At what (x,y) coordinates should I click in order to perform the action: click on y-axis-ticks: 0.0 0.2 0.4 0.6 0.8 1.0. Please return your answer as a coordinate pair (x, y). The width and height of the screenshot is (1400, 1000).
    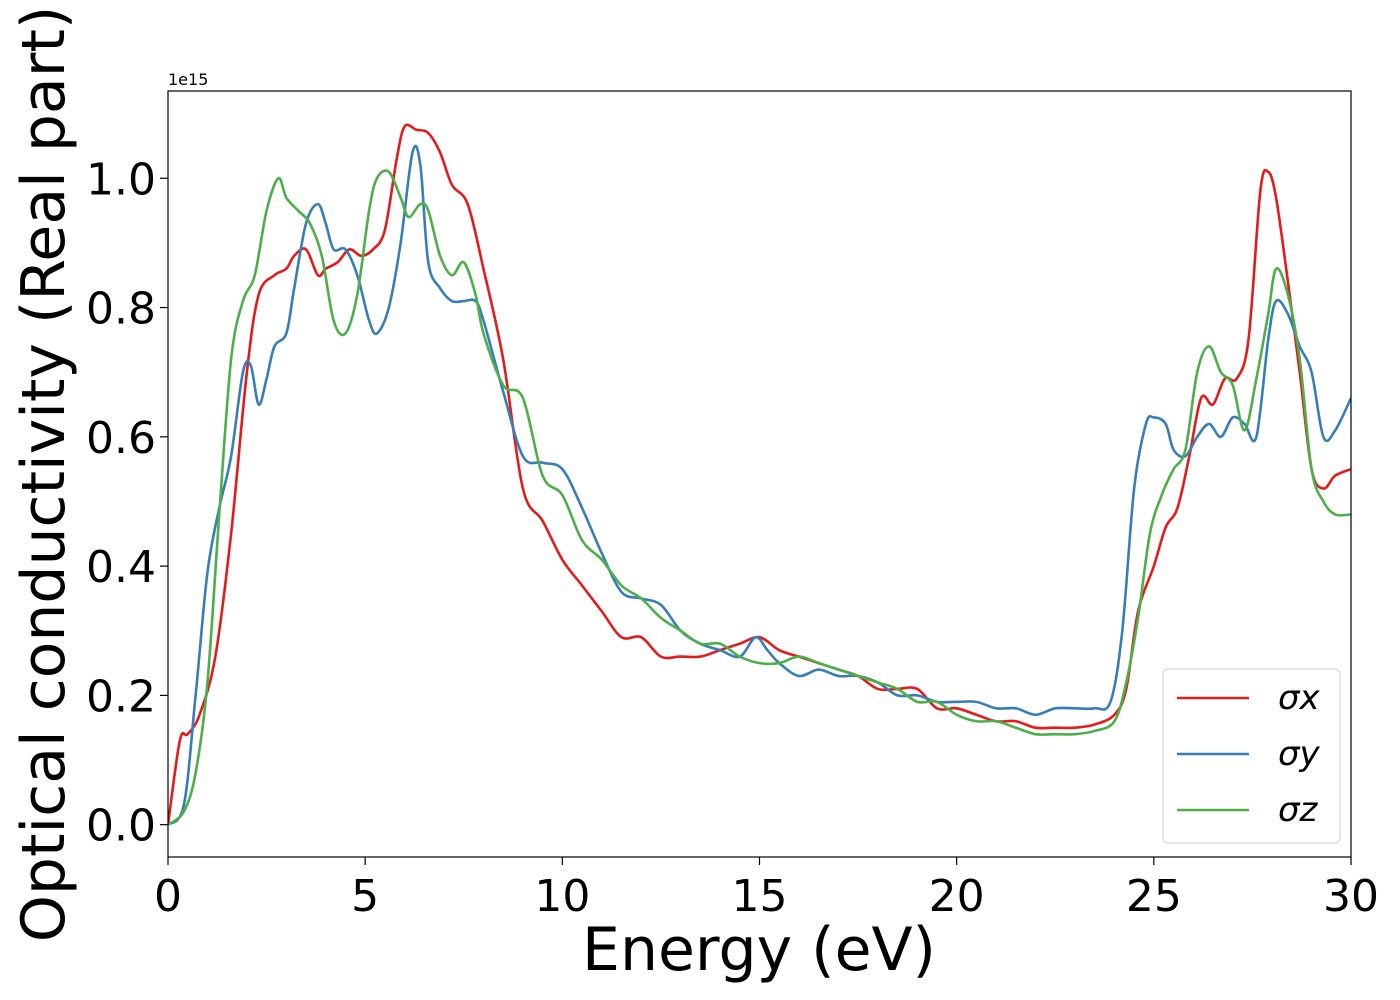
    Looking at the image, I should click on (127, 503).